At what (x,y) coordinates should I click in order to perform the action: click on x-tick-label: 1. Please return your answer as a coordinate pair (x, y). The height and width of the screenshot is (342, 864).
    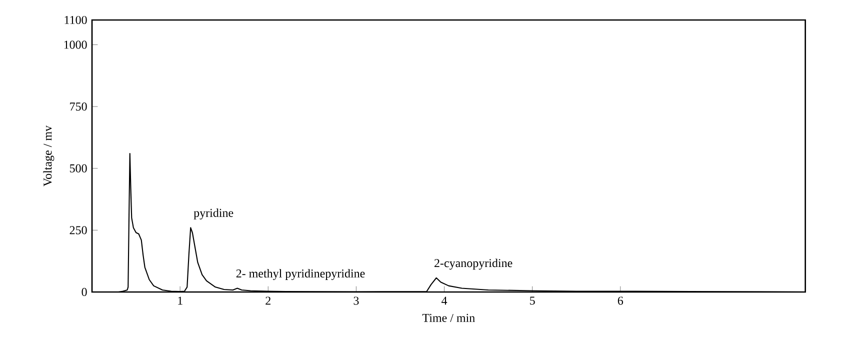
    Looking at the image, I should click on (180, 300).